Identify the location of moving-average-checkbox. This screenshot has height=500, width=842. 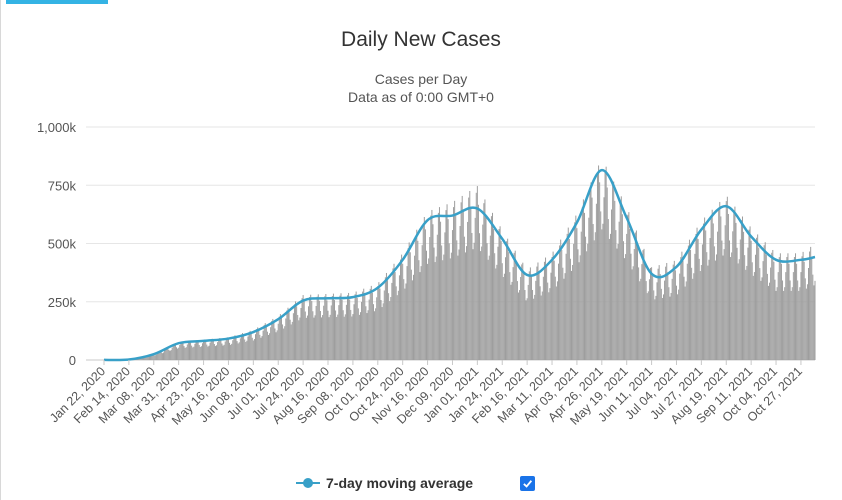
(527, 483).